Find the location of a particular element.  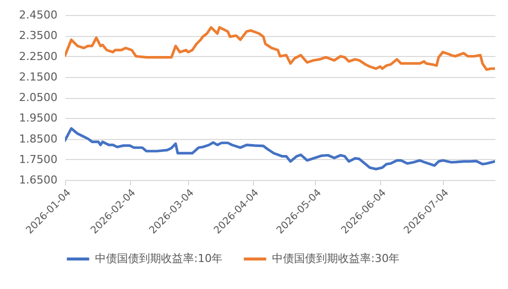

legend-label: 中债国债到期收益率:30年 is located at coordinates (336, 258).